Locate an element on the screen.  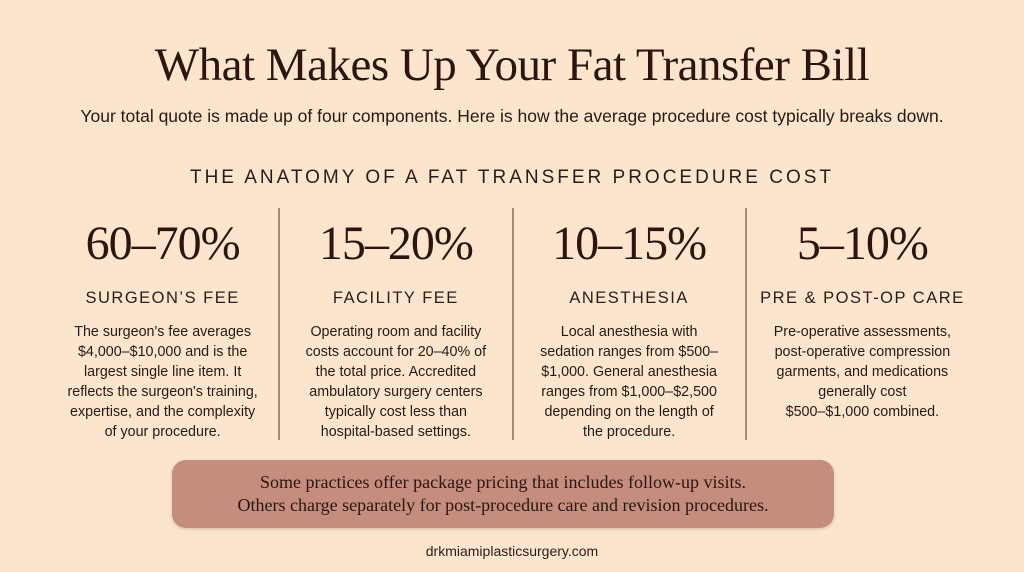
desc-line: the procedure. is located at coordinates (629, 432).